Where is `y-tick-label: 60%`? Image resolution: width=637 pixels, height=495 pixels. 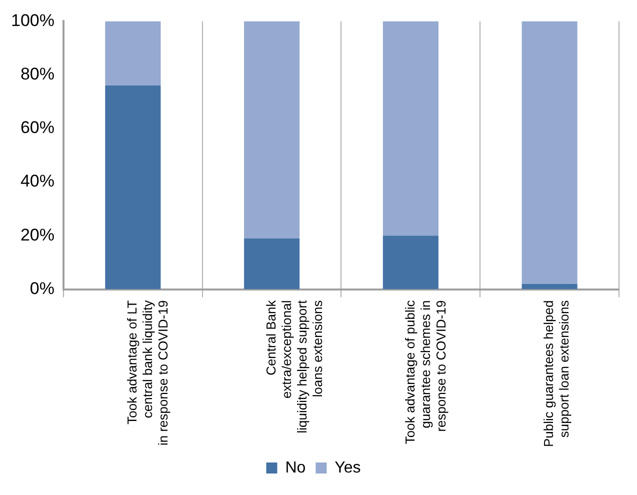 y-tick-label: 60% is located at coordinates (37, 128).